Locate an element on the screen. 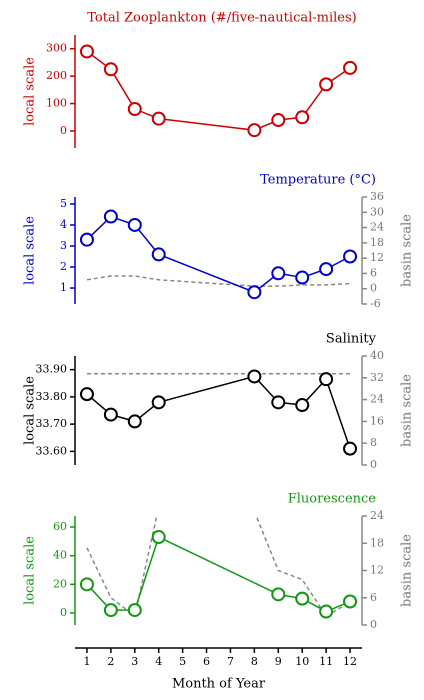  x-tick-label: 3 is located at coordinates (134, 661).